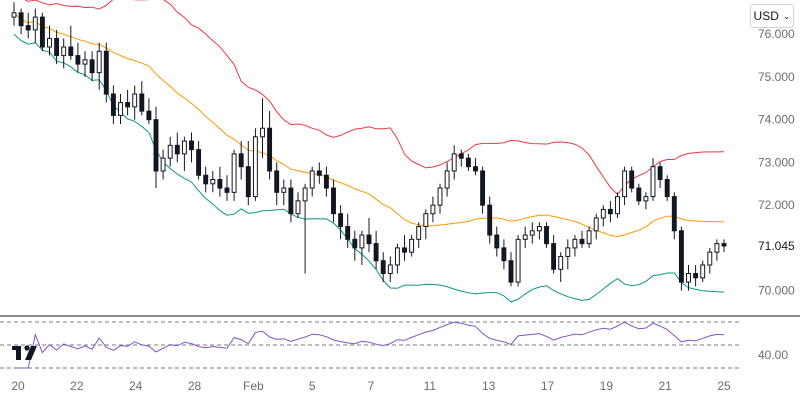 The height and width of the screenshot is (400, 800). What do you see at coordinates (253, 386) in the screenshot?
I see `x-tick-label: Feb` at bounding box center [253, 386].